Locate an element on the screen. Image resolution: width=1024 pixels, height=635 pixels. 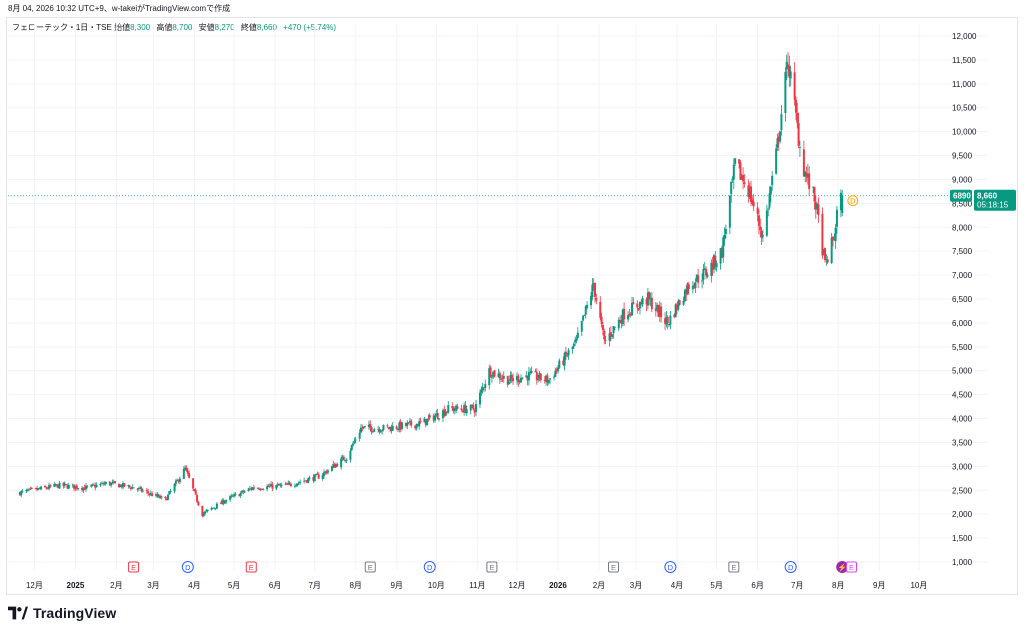
y-tick-label: 6,500 is located at coordinates (962, 299).